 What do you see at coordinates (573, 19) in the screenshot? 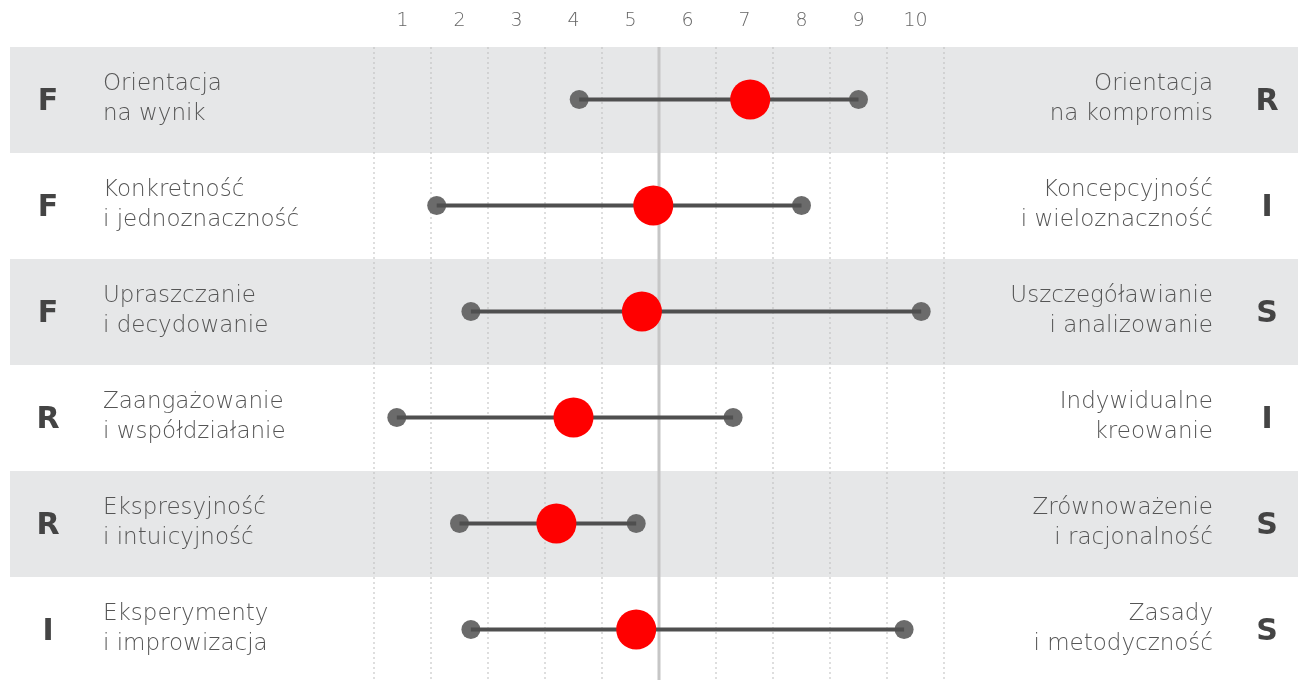
I see `x-tick-label: 4` at bounding box center [573, 19].